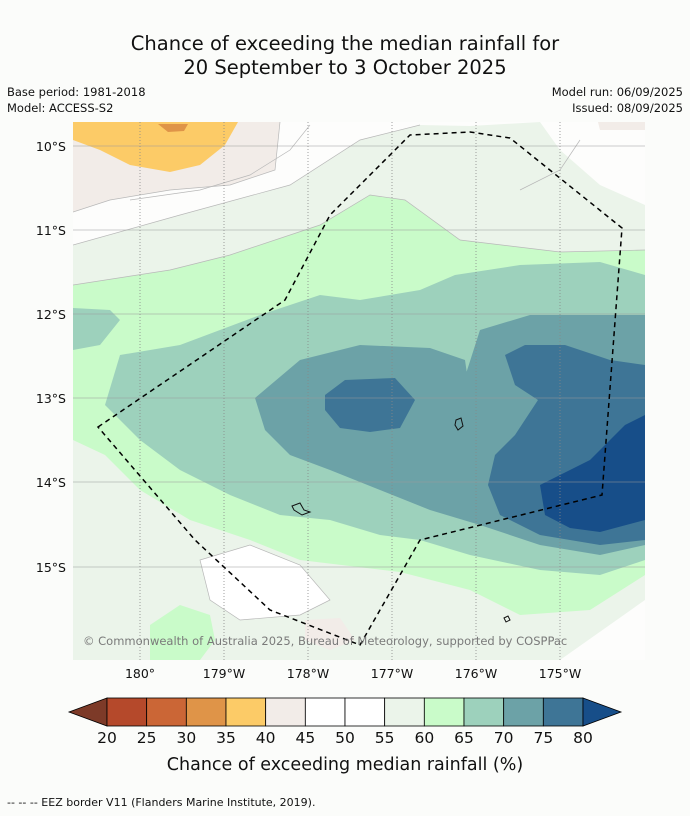  I want to click on colorbar-tick-label: 75, so click(543, 738).